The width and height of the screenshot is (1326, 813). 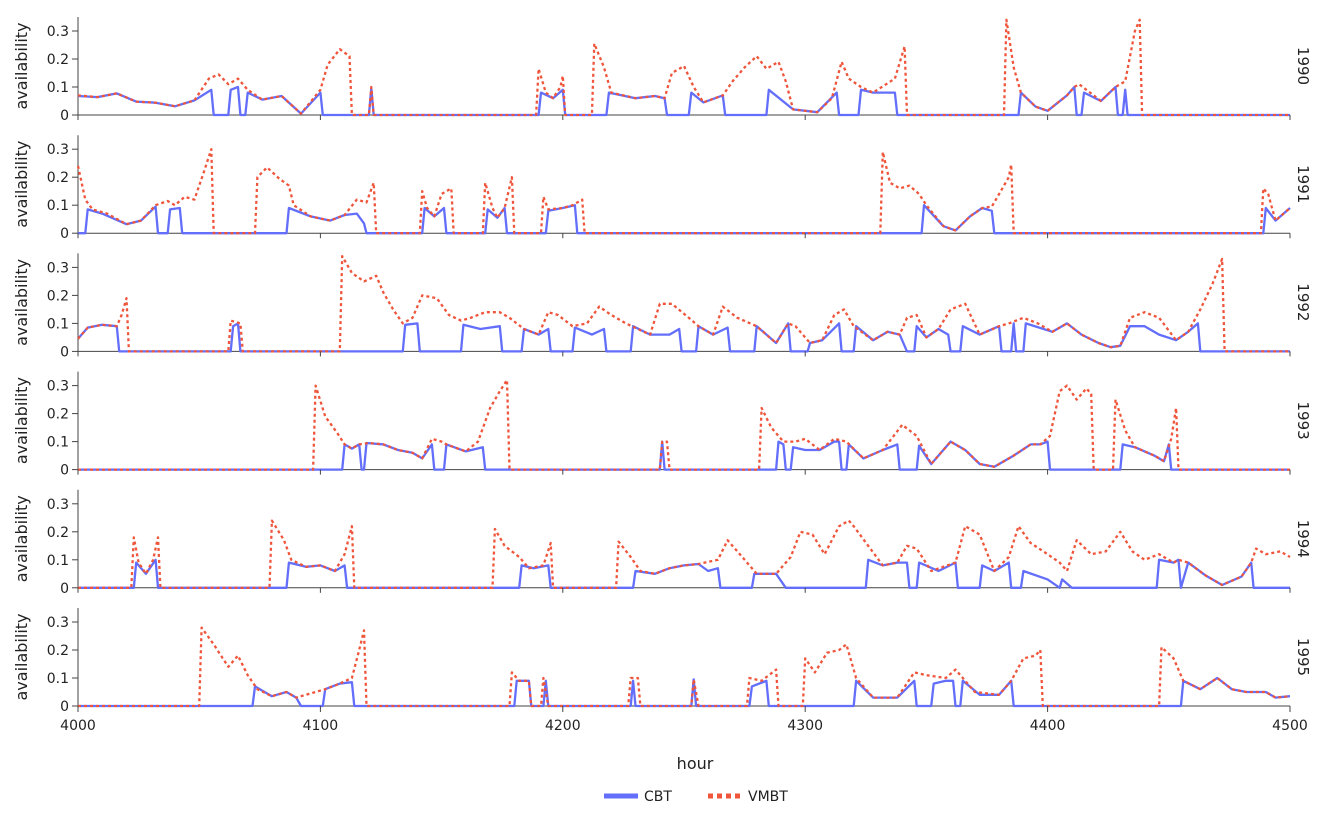 I want to click on series-line-vmbt-1993, so click(x=684, y=424).